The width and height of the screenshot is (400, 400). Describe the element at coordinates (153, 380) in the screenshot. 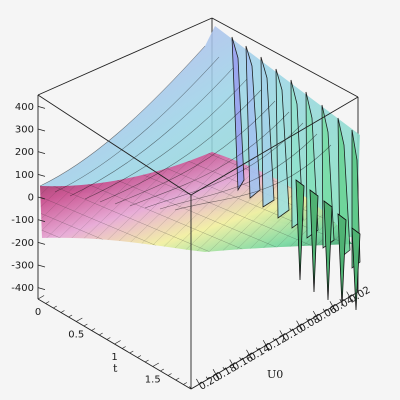

I see `t-axis-tick-label: 1.5` at that location.